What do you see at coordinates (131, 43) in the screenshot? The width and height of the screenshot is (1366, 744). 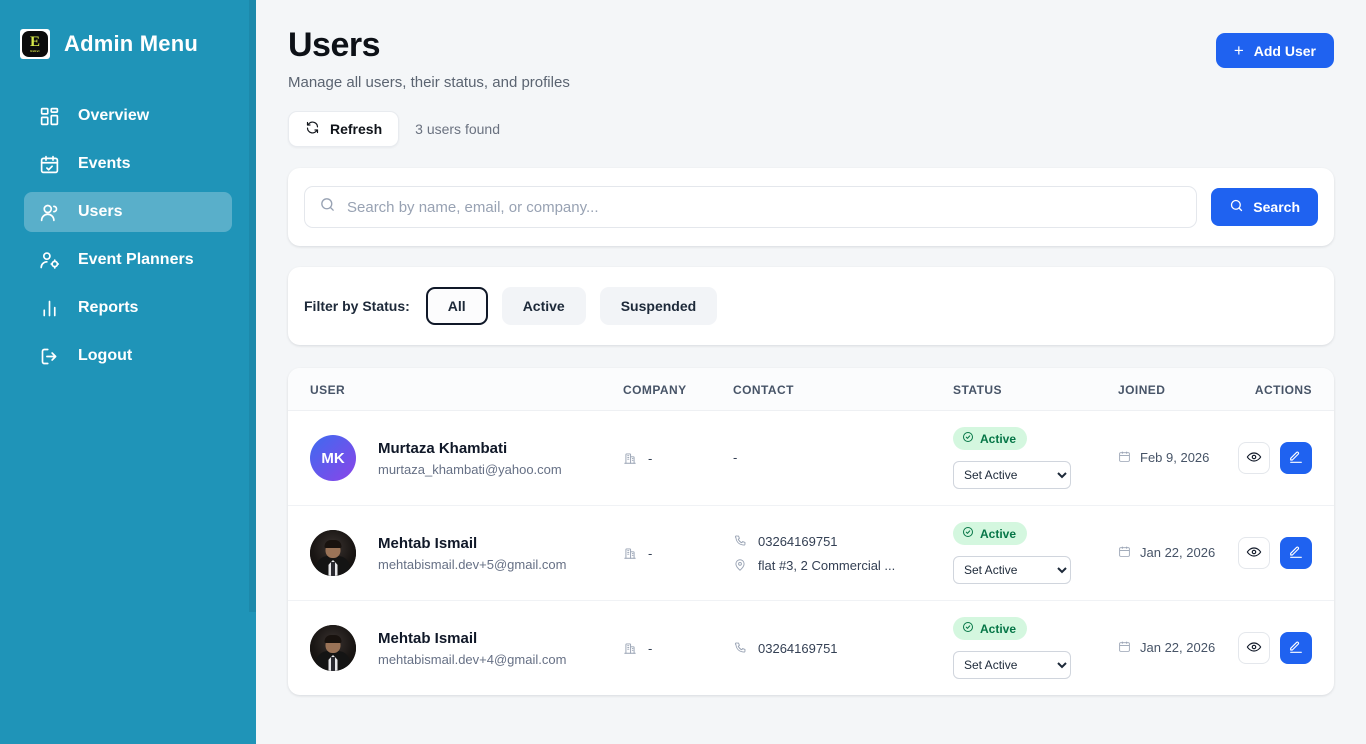 I see `brand-title: Admin Menu` at bounding box center [131, 43].